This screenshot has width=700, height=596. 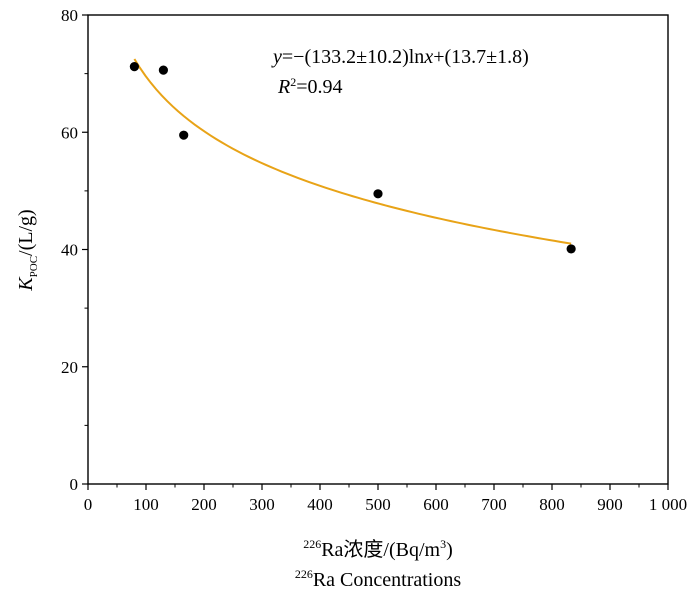 What do you see at coordinates (400, 72) in the screenshot?
I see `equation-annotation: y=−(133.2±10.2)lnx+(13.7±1.8) R2=0.94` at bounding box center [400, 72].